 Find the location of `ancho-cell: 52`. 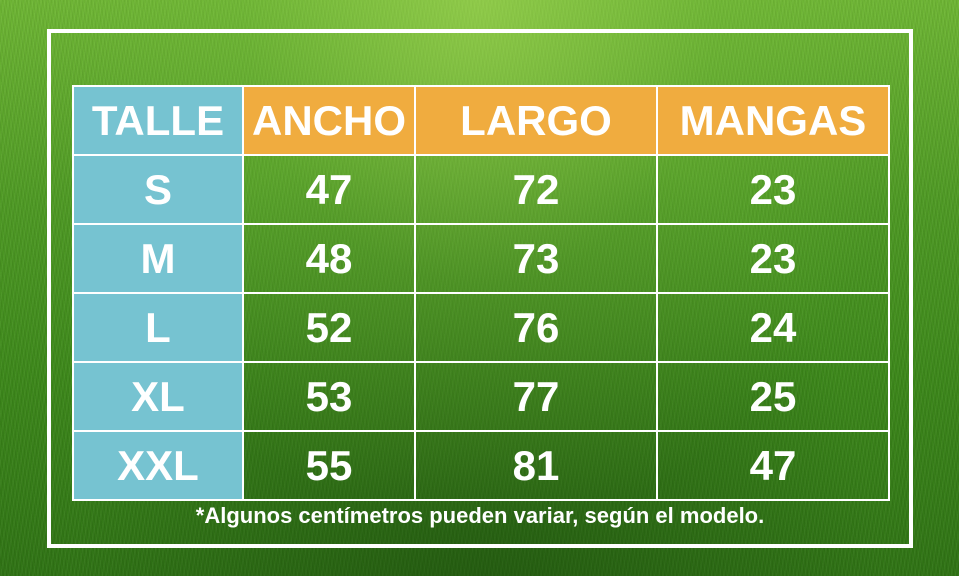

ancho-cell: 52 is located at coordinates (329, 327).